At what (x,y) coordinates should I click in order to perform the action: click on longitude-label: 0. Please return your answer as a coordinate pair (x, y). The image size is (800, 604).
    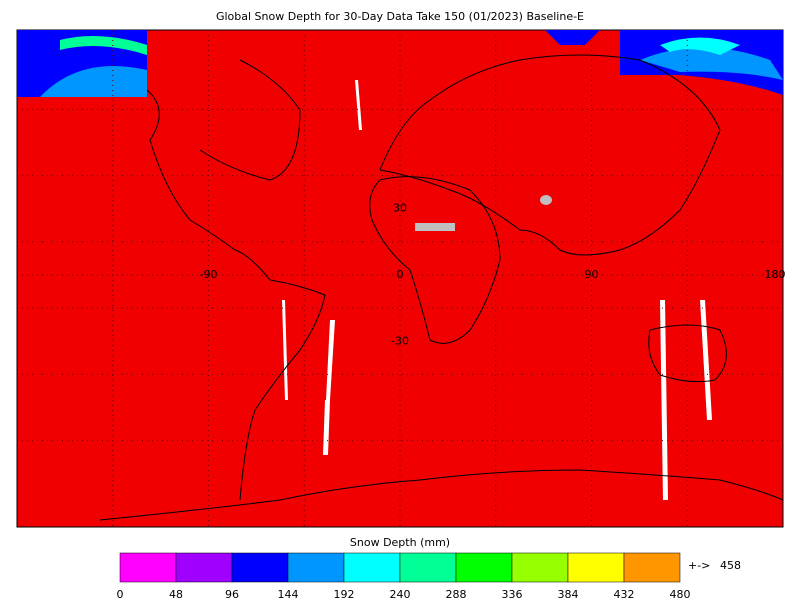
    Looking at the image, I should click on (400, 274).